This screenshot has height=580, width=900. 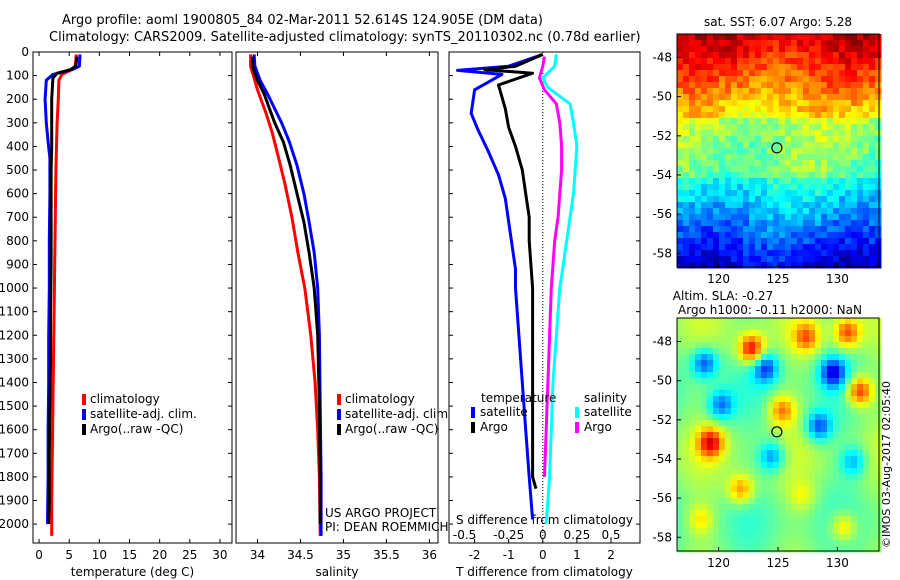 What do you see at coordinates (779, 151) in the screenshot?
I see `sst-map-cells` at bounding box center [779, 151].